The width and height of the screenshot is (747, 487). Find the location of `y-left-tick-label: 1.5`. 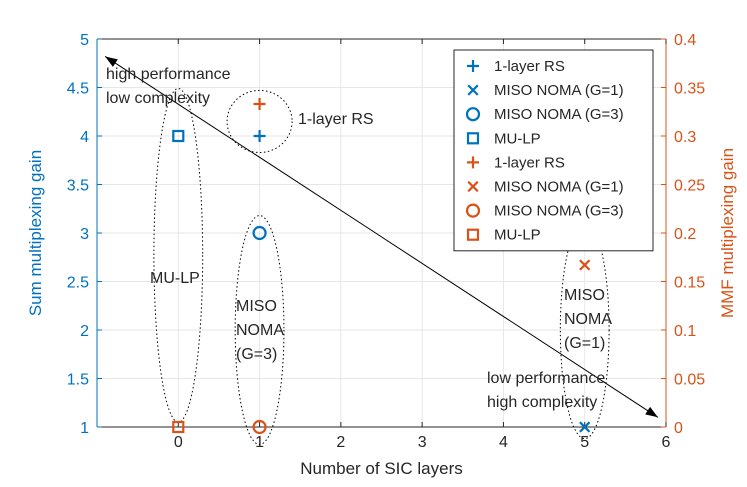

y-left-tick-label: 1.5 is located at coordinates (78, 380).